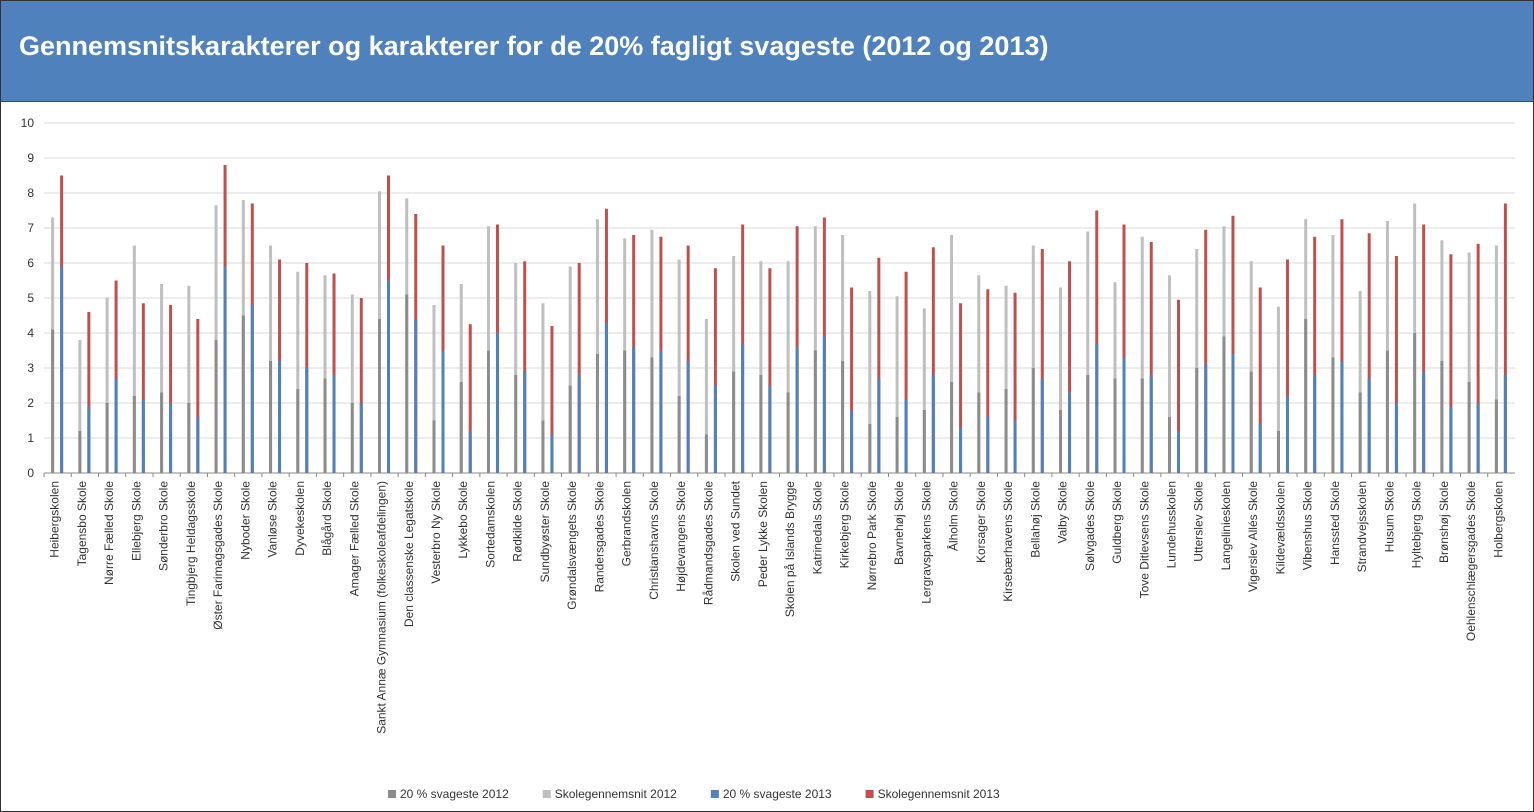 This screenshot has width=1534, height=812. What do you see at coordinates (1471, 561) in the screenshot?
I see `x-tick-label: Oehlenschlægersgades Skole` at bounding box center [1471, 561].